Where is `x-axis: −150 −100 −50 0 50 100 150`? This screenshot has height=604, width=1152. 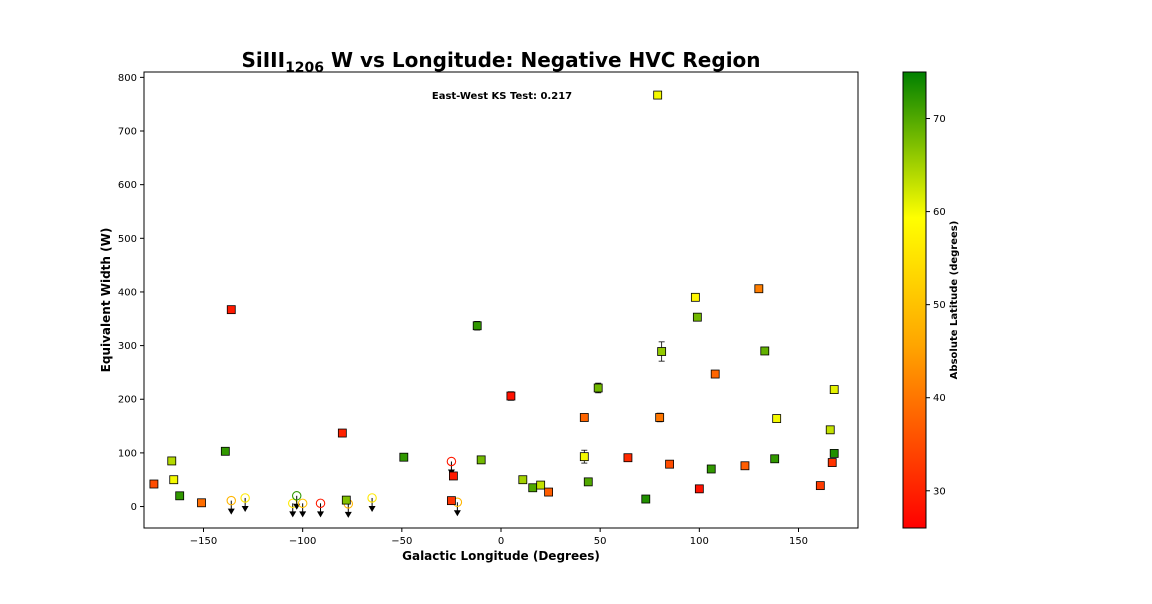
x-axis: −150 −100 −50 0 50 100 150 is located at coordinates (499, 537).